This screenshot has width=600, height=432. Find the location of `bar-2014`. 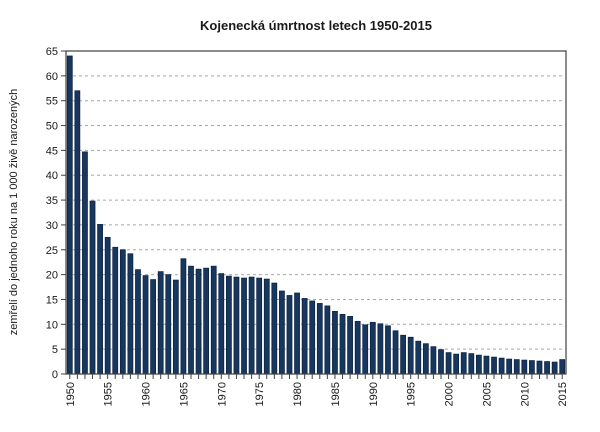

bar-2014 is located at coordinates (554, 368).